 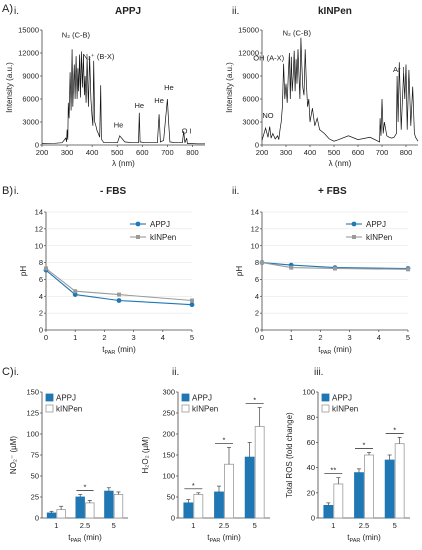 What do you see at coordinates (138, 224) in the screenshot?
I see `legend-marker` at bounding box center [138, 224].